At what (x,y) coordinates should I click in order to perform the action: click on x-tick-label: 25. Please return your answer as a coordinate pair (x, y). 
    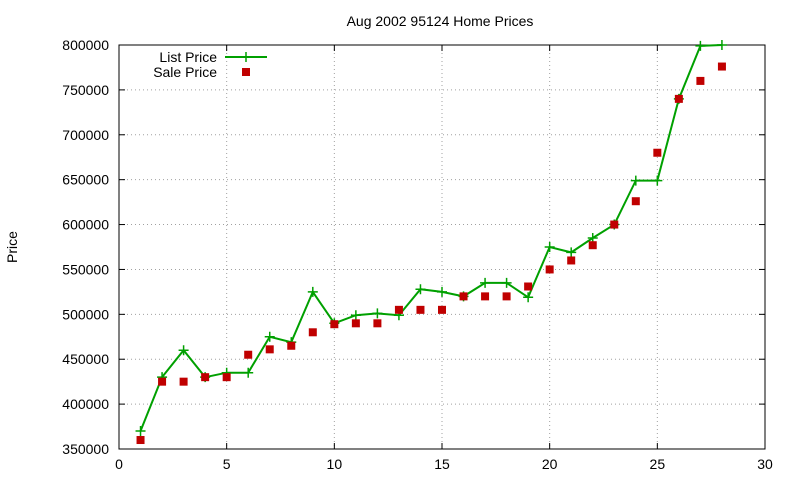
    Looking at the image, I should click on (658, 464).